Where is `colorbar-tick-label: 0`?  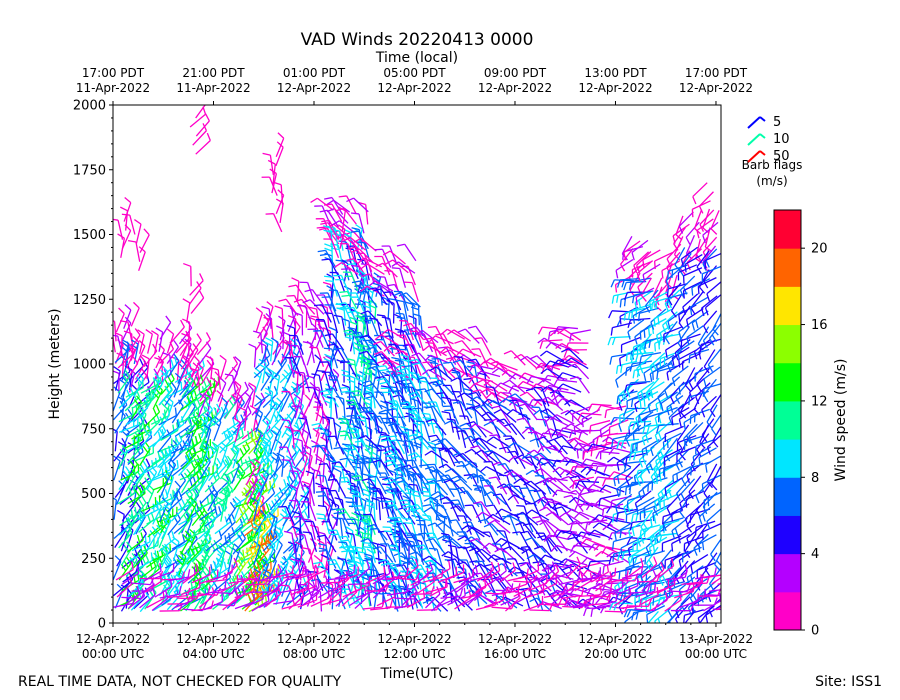
colorbar-tick-label: 0 is located at coordinates (815, 631).